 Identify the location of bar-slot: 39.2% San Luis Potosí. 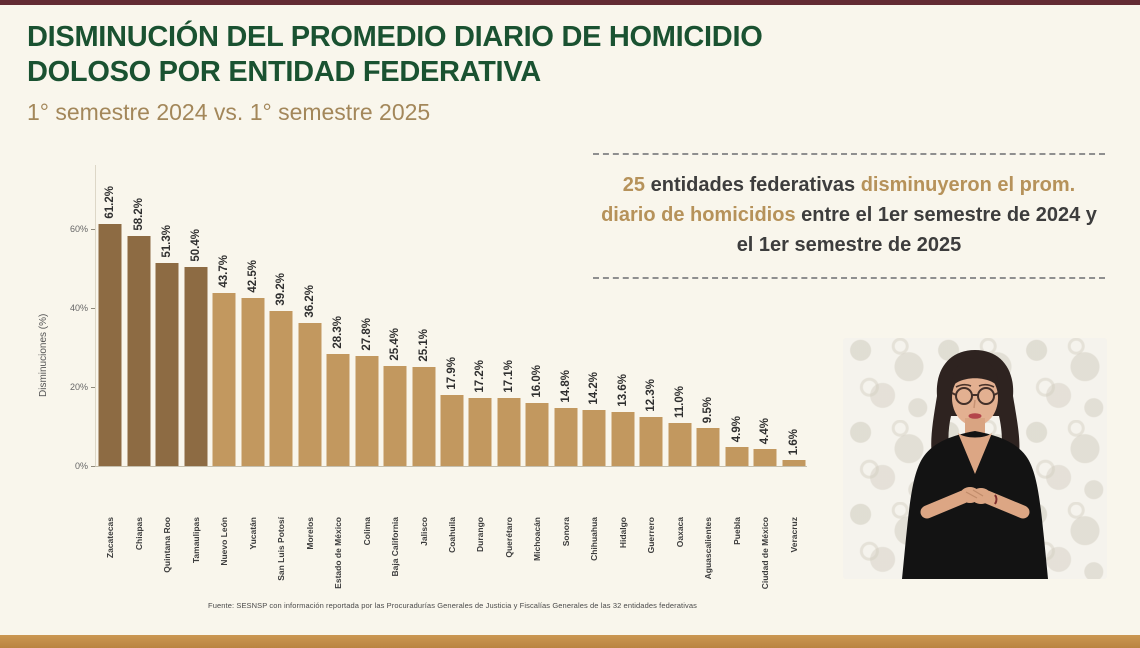
(281, 373).